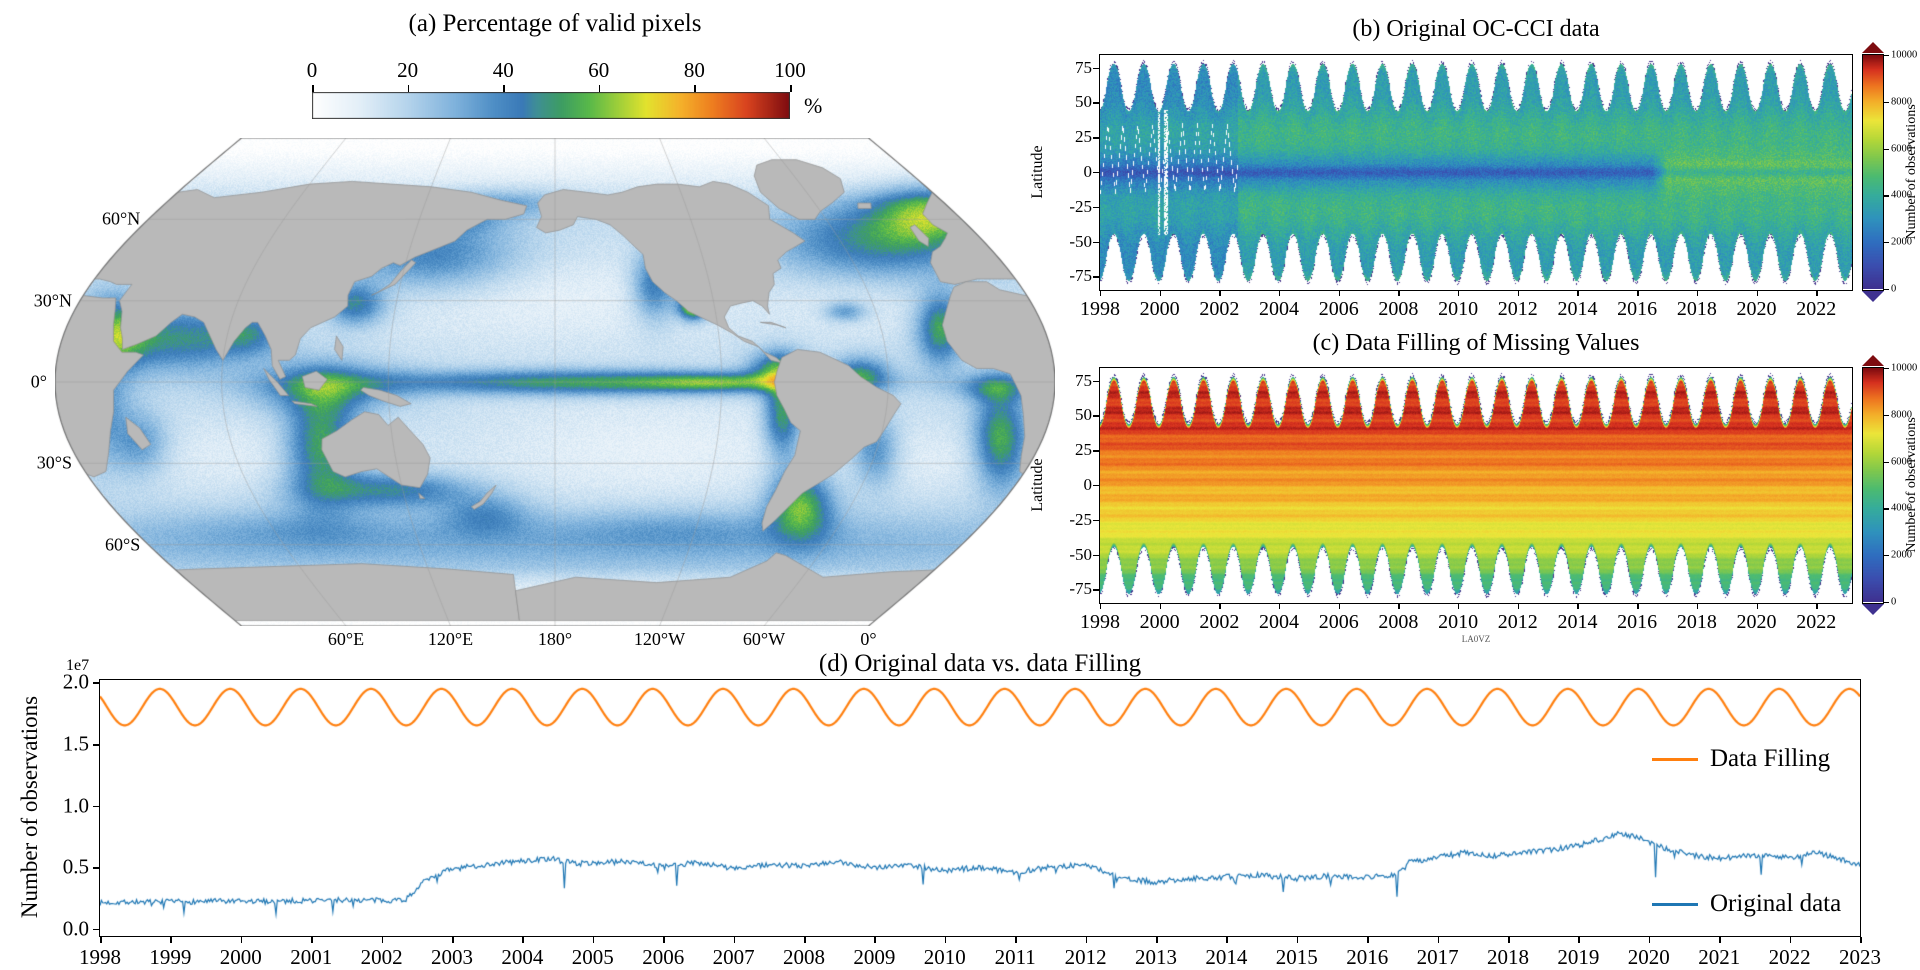 The height and width of the screenshot is (970, 1920). Describe the element at coordinates (663, 957) in the screenshot. I see `panel-d-x-tick-label: 2006` at that location.